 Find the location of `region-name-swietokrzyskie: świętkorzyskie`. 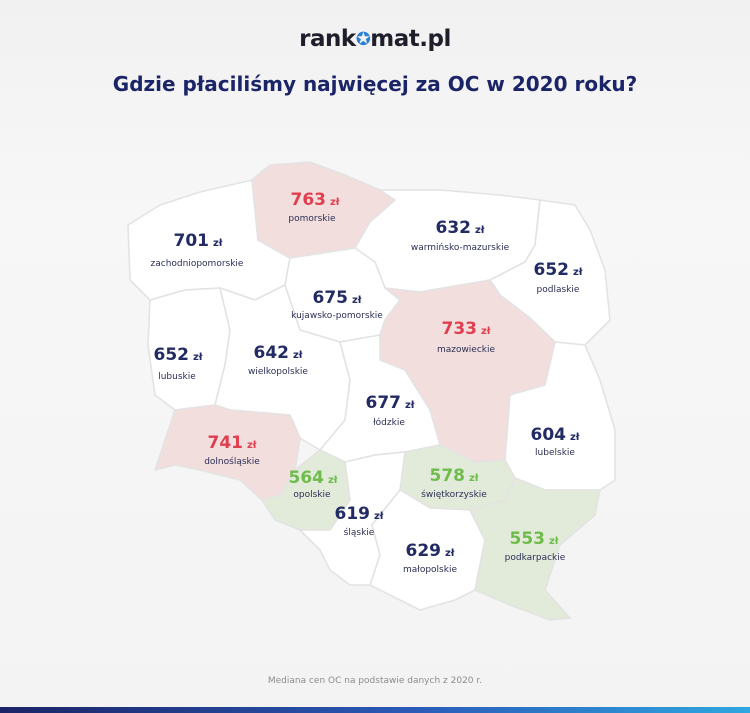

region-name-swietokrzyskie: świętkorzyskie is located at coordinates (454, 494).